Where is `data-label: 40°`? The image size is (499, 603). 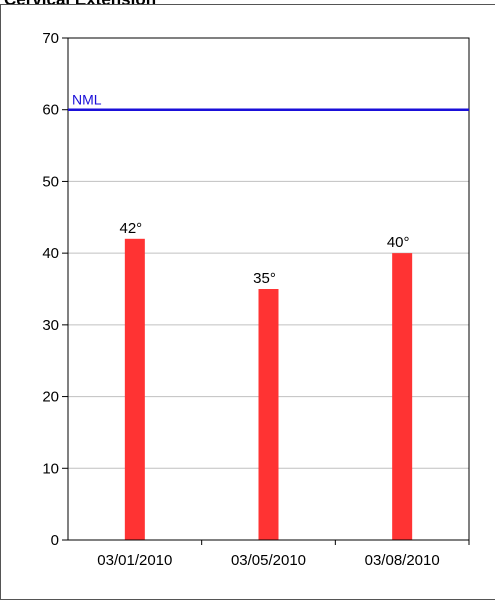
data-label: 40° is located at coordinates (398, 242).